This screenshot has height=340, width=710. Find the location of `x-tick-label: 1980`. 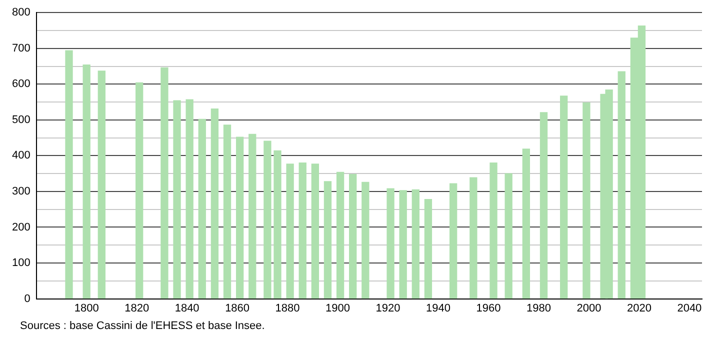

x-tick-label: 1980 is located at coordinates (538, 308).